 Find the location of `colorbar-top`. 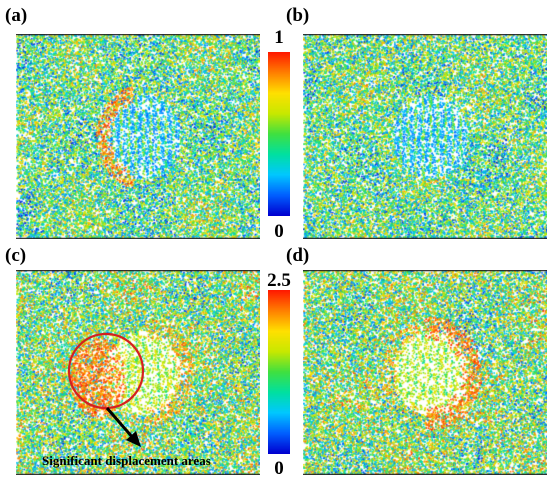

colorbar-top is located at coordinates (279, 134).